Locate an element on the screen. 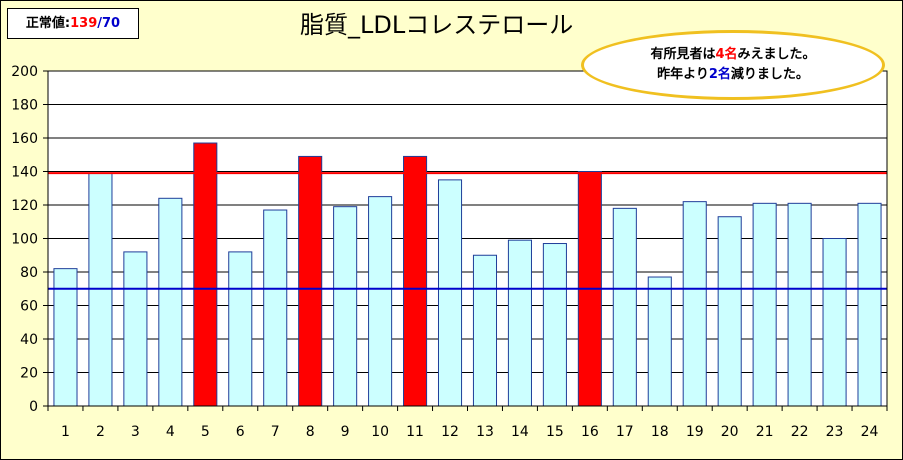  x-tick-label: 12 is located at coordinates (450, 432).